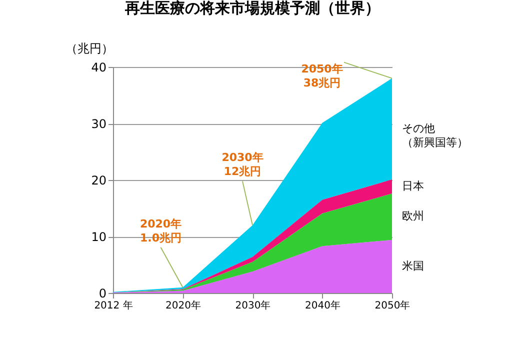  I want to click on x-tick-label: 2012 年, so click(113, 306).